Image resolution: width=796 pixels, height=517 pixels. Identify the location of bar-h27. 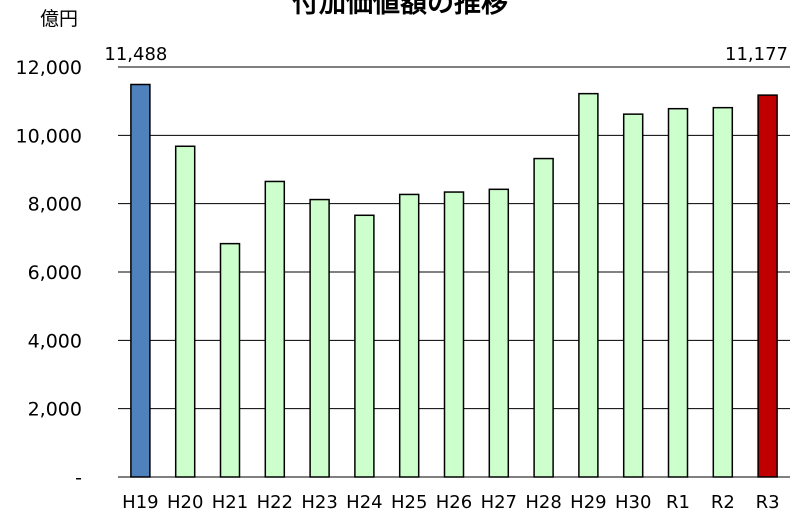
(499, 333).